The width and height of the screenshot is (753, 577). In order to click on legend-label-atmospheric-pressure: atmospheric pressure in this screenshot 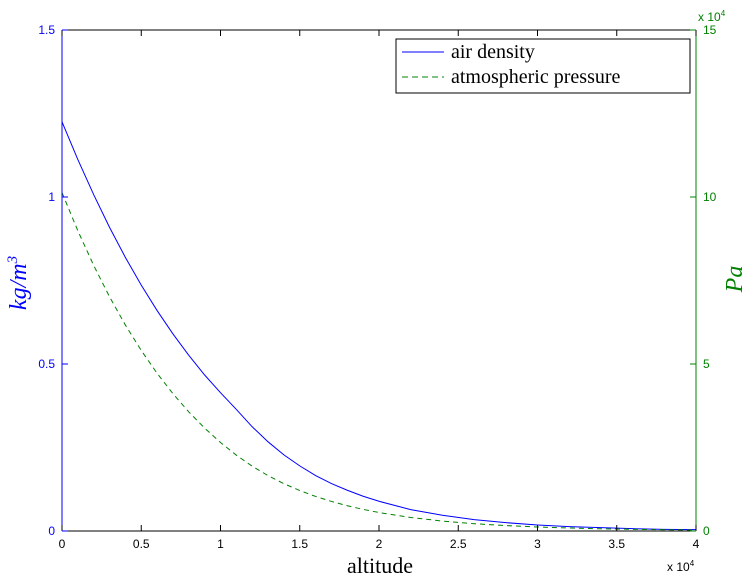, I will do `click(536, 77)`.